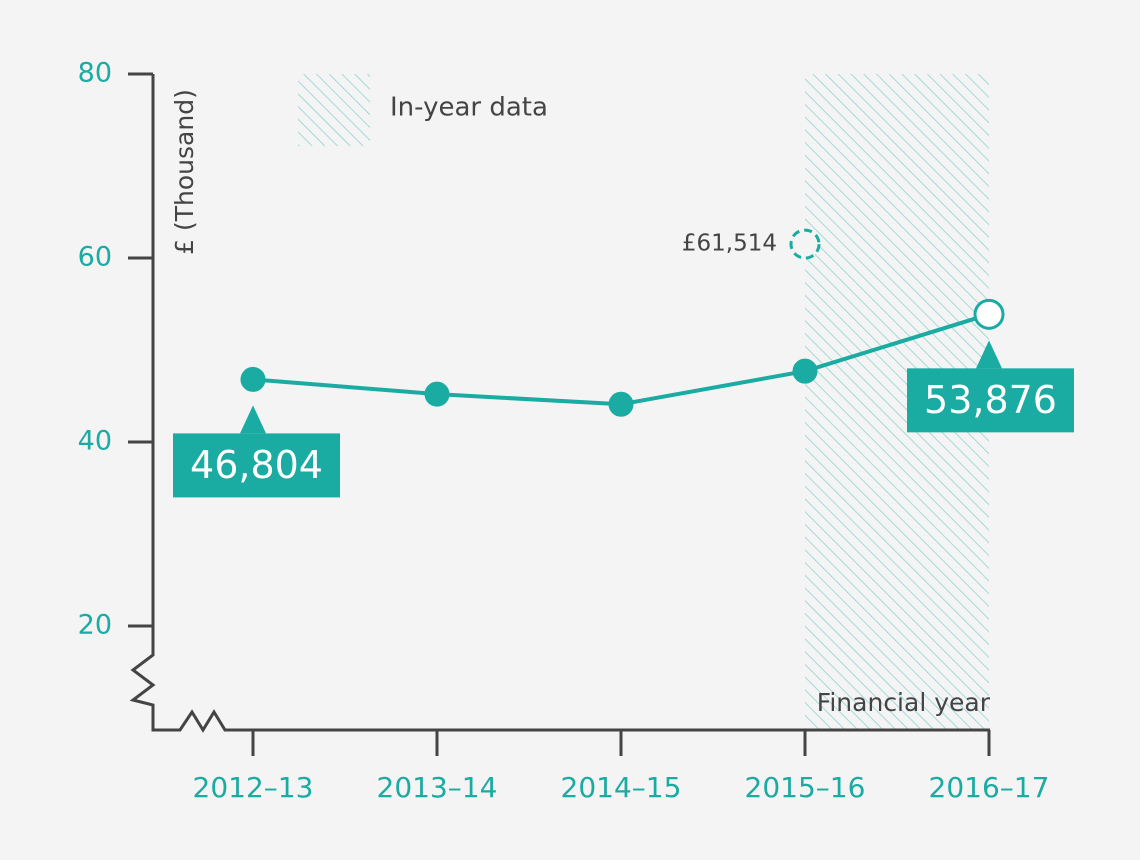 Image resolution: width=1140 pixels, height=860 pixels. Describe the element at coordinates (334, 110) in the screenshot. I see `legend-swatch` at that location.